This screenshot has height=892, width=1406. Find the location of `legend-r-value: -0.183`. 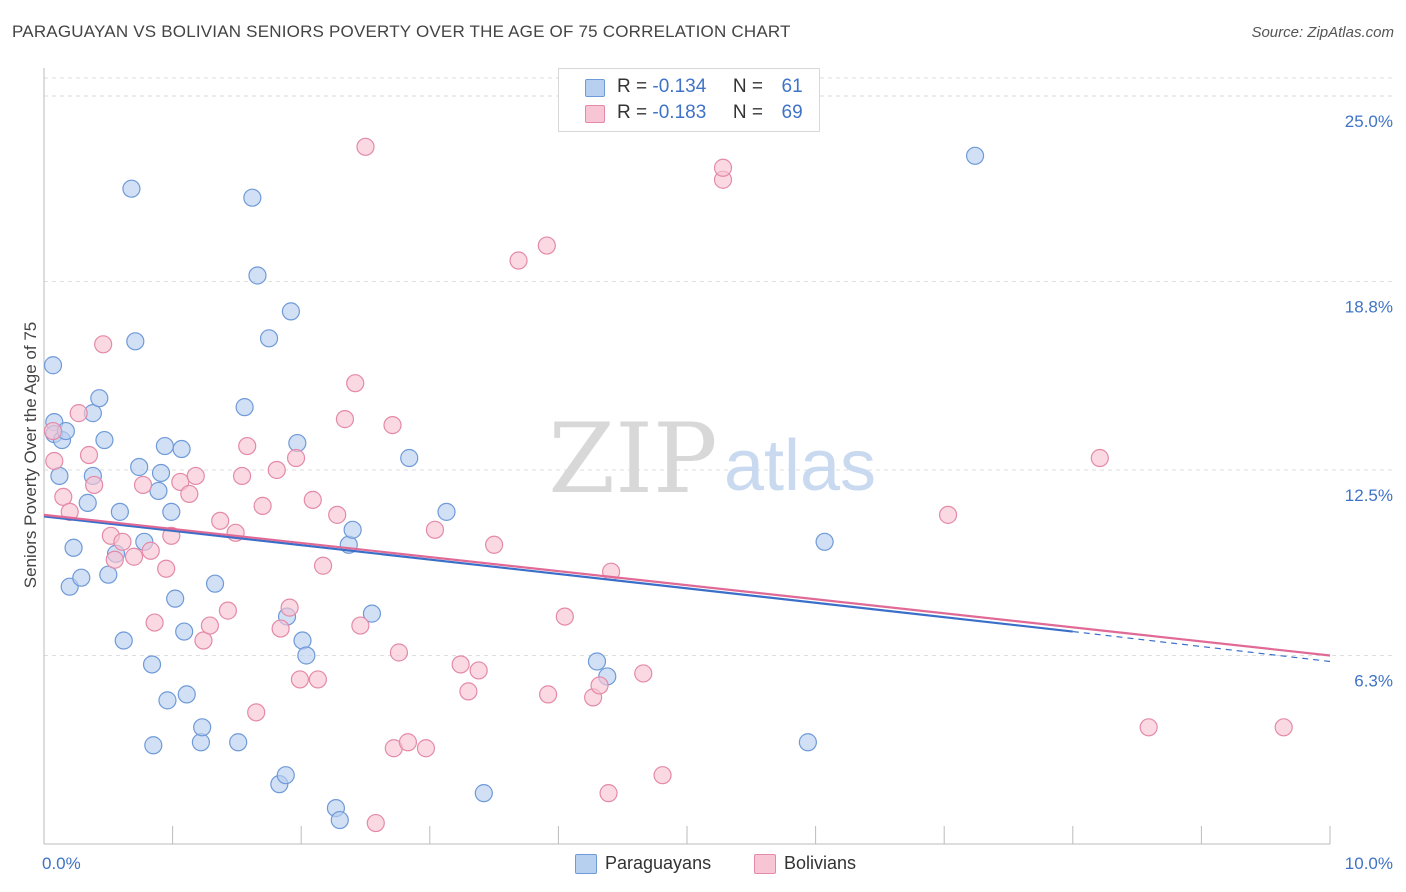

legend-r-value: -0.183 is located at coordinates (679, 112).